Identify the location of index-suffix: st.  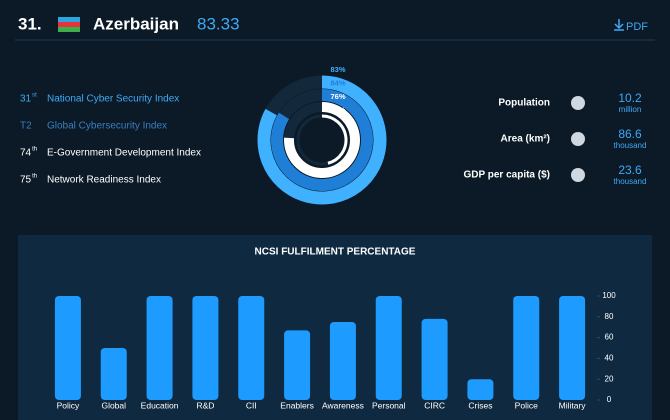
(34, 96).